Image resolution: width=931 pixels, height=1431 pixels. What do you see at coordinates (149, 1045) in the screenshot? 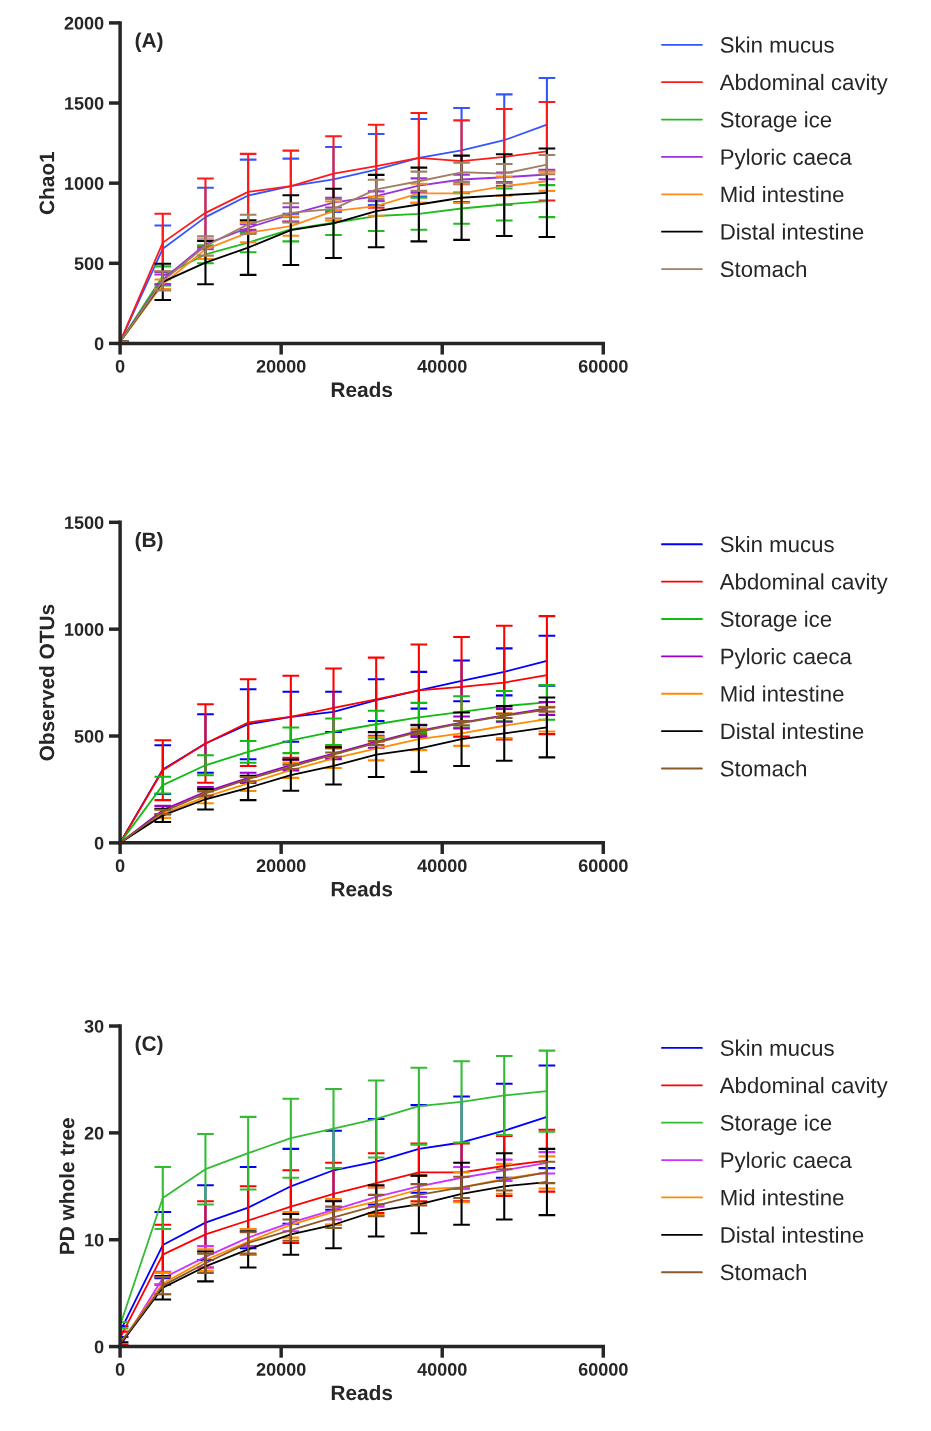
I see `chart-title: (C)` at bounding box center [149, 1045].